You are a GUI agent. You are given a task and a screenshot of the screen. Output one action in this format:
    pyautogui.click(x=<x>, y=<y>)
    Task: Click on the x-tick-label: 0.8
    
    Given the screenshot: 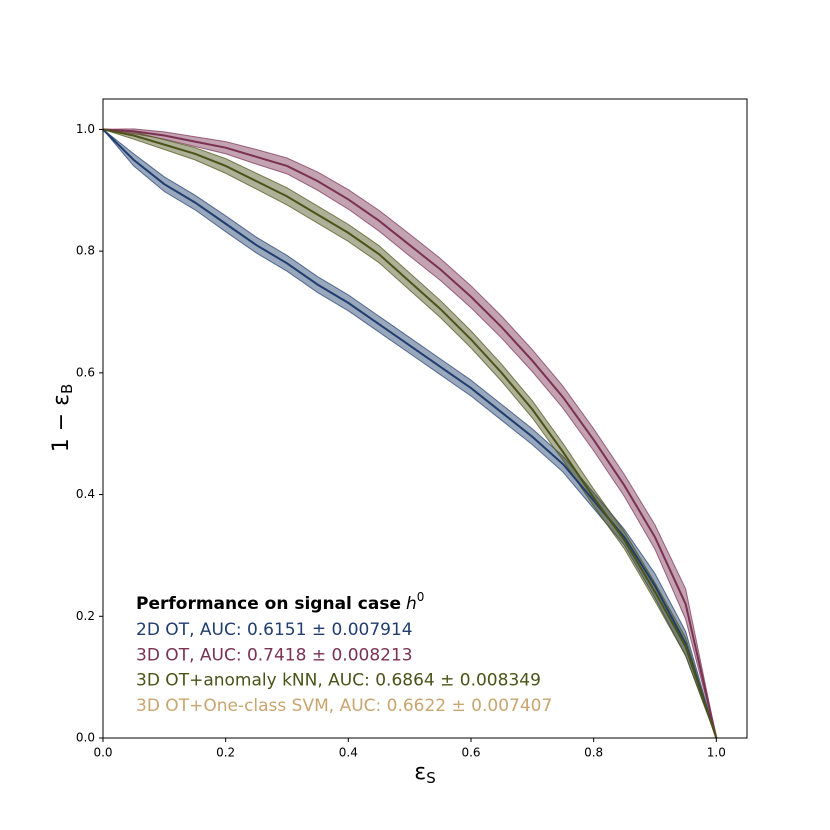 What is the action you would take?
    pyautogui.click(x=593, y=753)
    